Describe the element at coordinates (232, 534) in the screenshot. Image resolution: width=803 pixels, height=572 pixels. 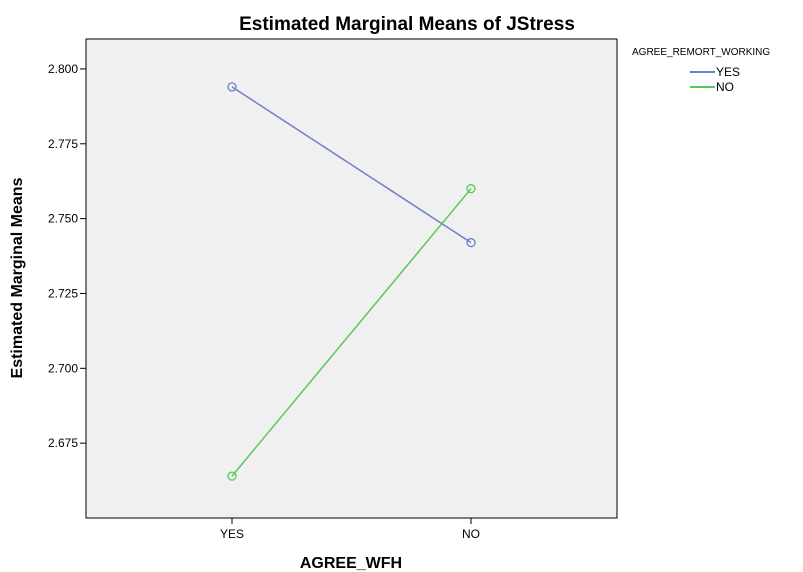
I see `x-tick-label: YES` at that location.